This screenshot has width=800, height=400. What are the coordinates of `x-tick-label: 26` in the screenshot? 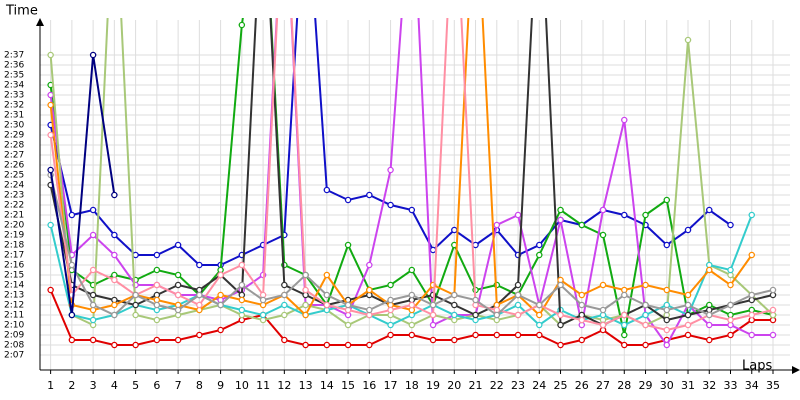 It's located at (582, 385).